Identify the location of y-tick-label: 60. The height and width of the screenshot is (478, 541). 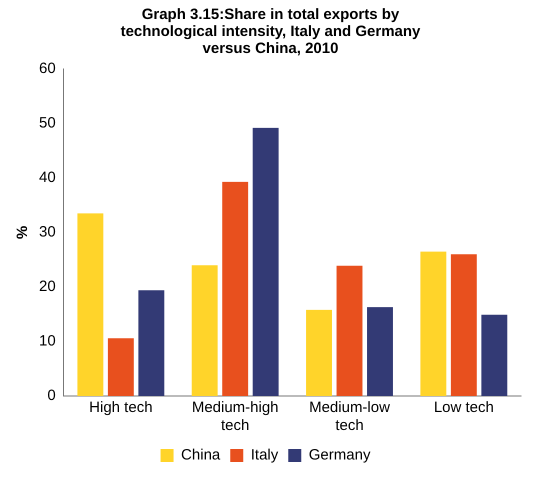
(47, 69).